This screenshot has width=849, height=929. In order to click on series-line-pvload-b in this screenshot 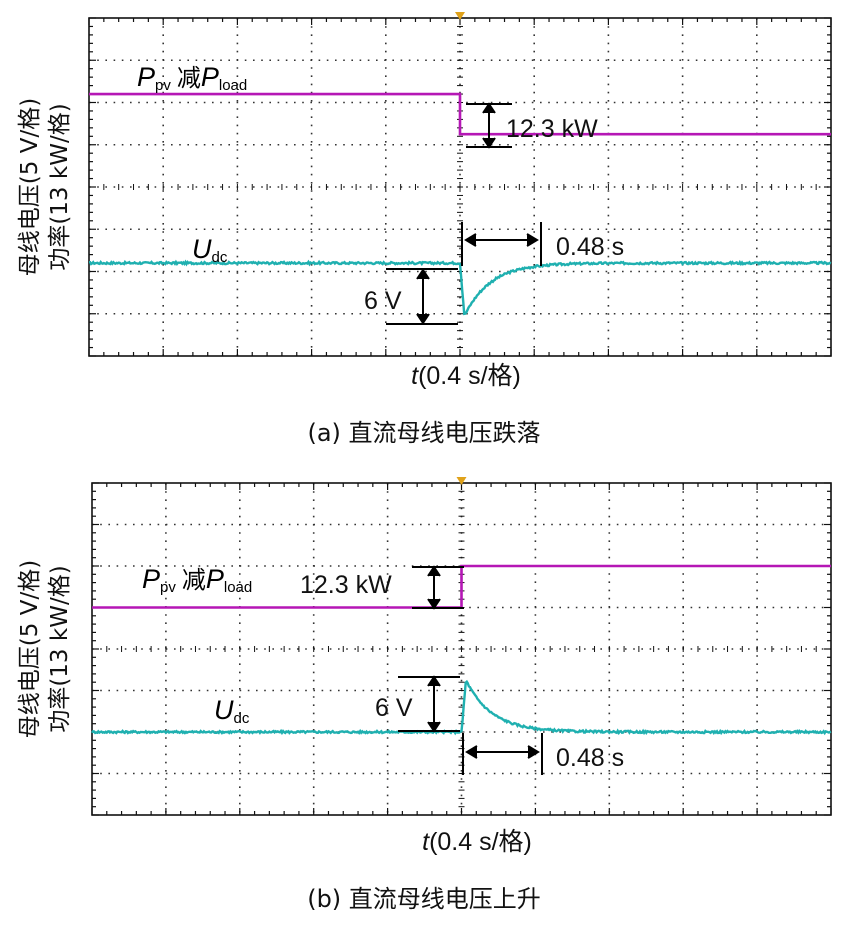, I will do `click(461, 586)`.